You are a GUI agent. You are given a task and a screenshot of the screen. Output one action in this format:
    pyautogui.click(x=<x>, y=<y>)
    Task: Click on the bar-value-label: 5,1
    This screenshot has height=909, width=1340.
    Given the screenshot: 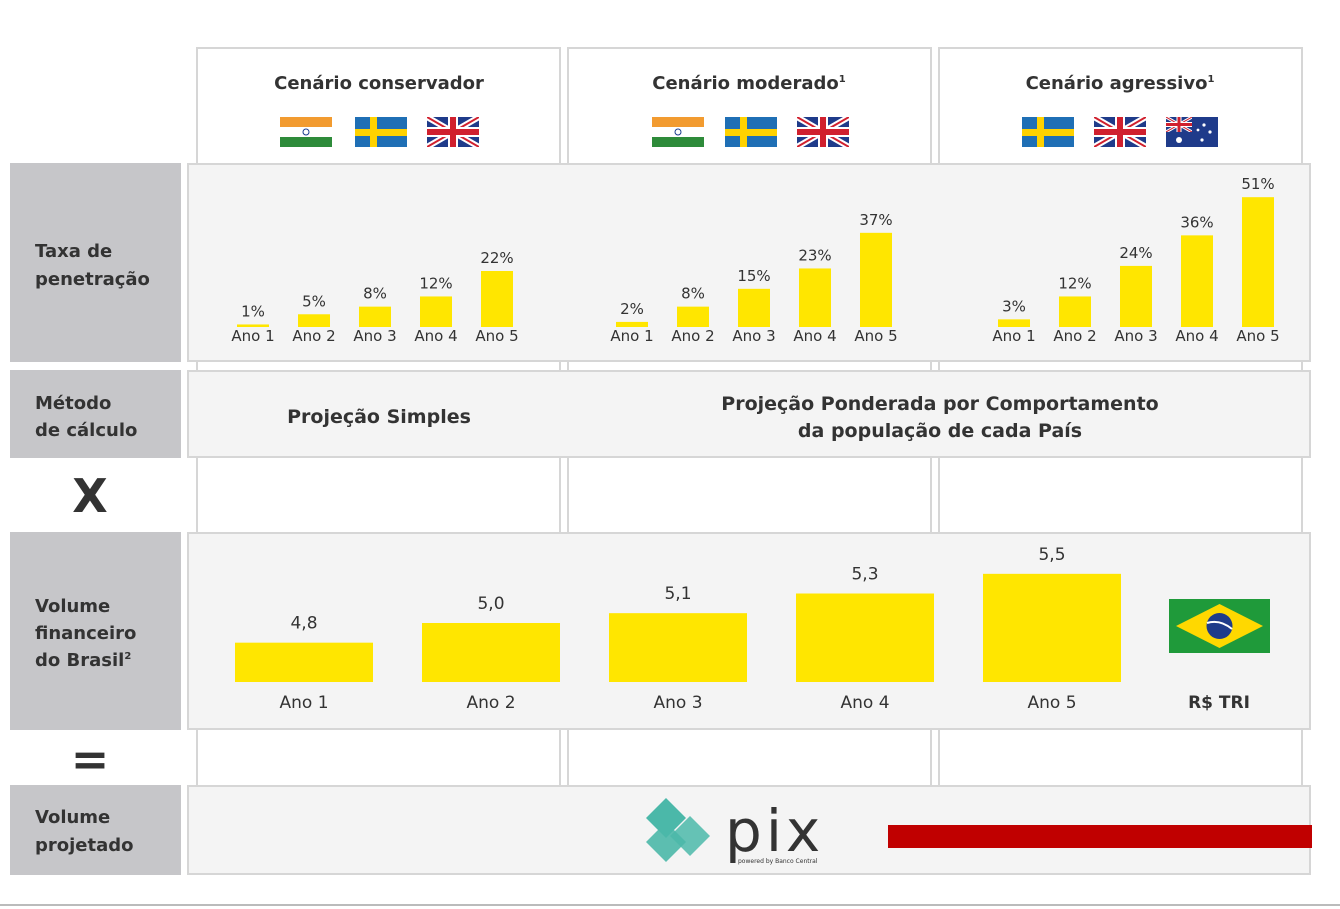 What is the action you would take?
    pyautogui.click(x=677, y=594)
    